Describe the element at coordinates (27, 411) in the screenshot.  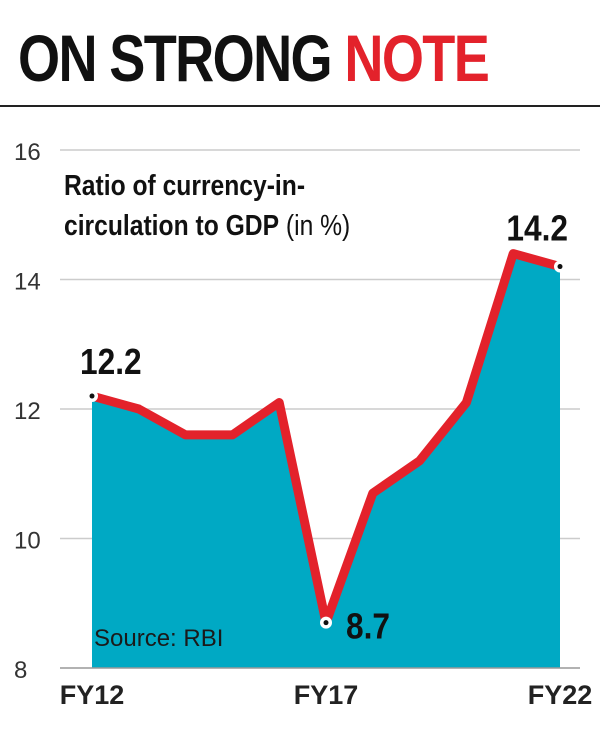
I see `y-tick-label: 12` at that location.